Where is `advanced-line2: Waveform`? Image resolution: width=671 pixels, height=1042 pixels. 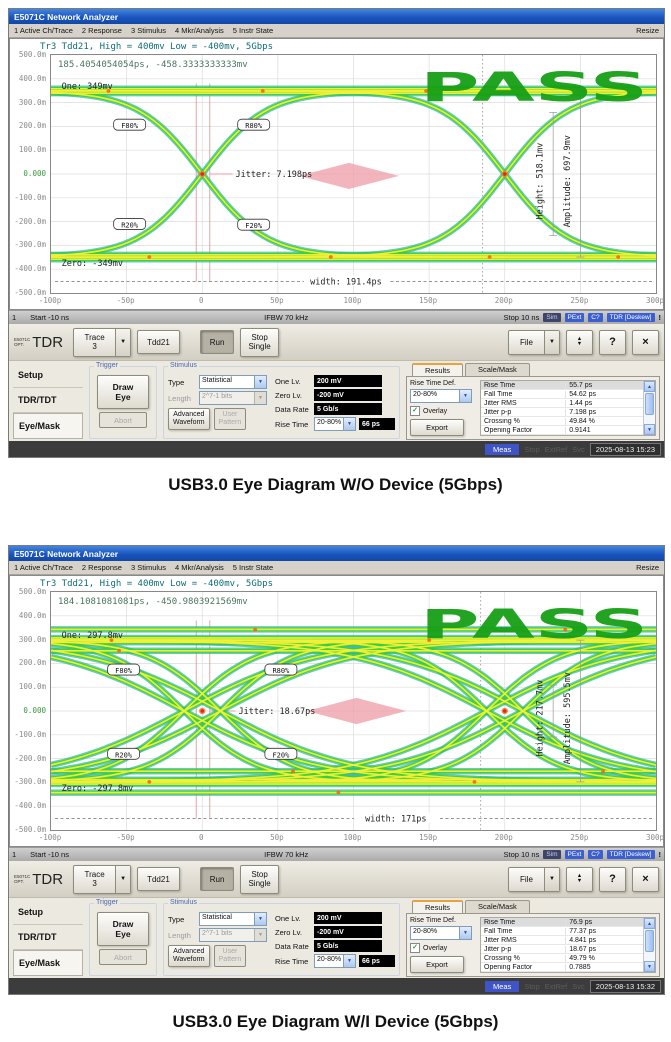
advanced-line2: Waveform is located at coordinates (189, 422).